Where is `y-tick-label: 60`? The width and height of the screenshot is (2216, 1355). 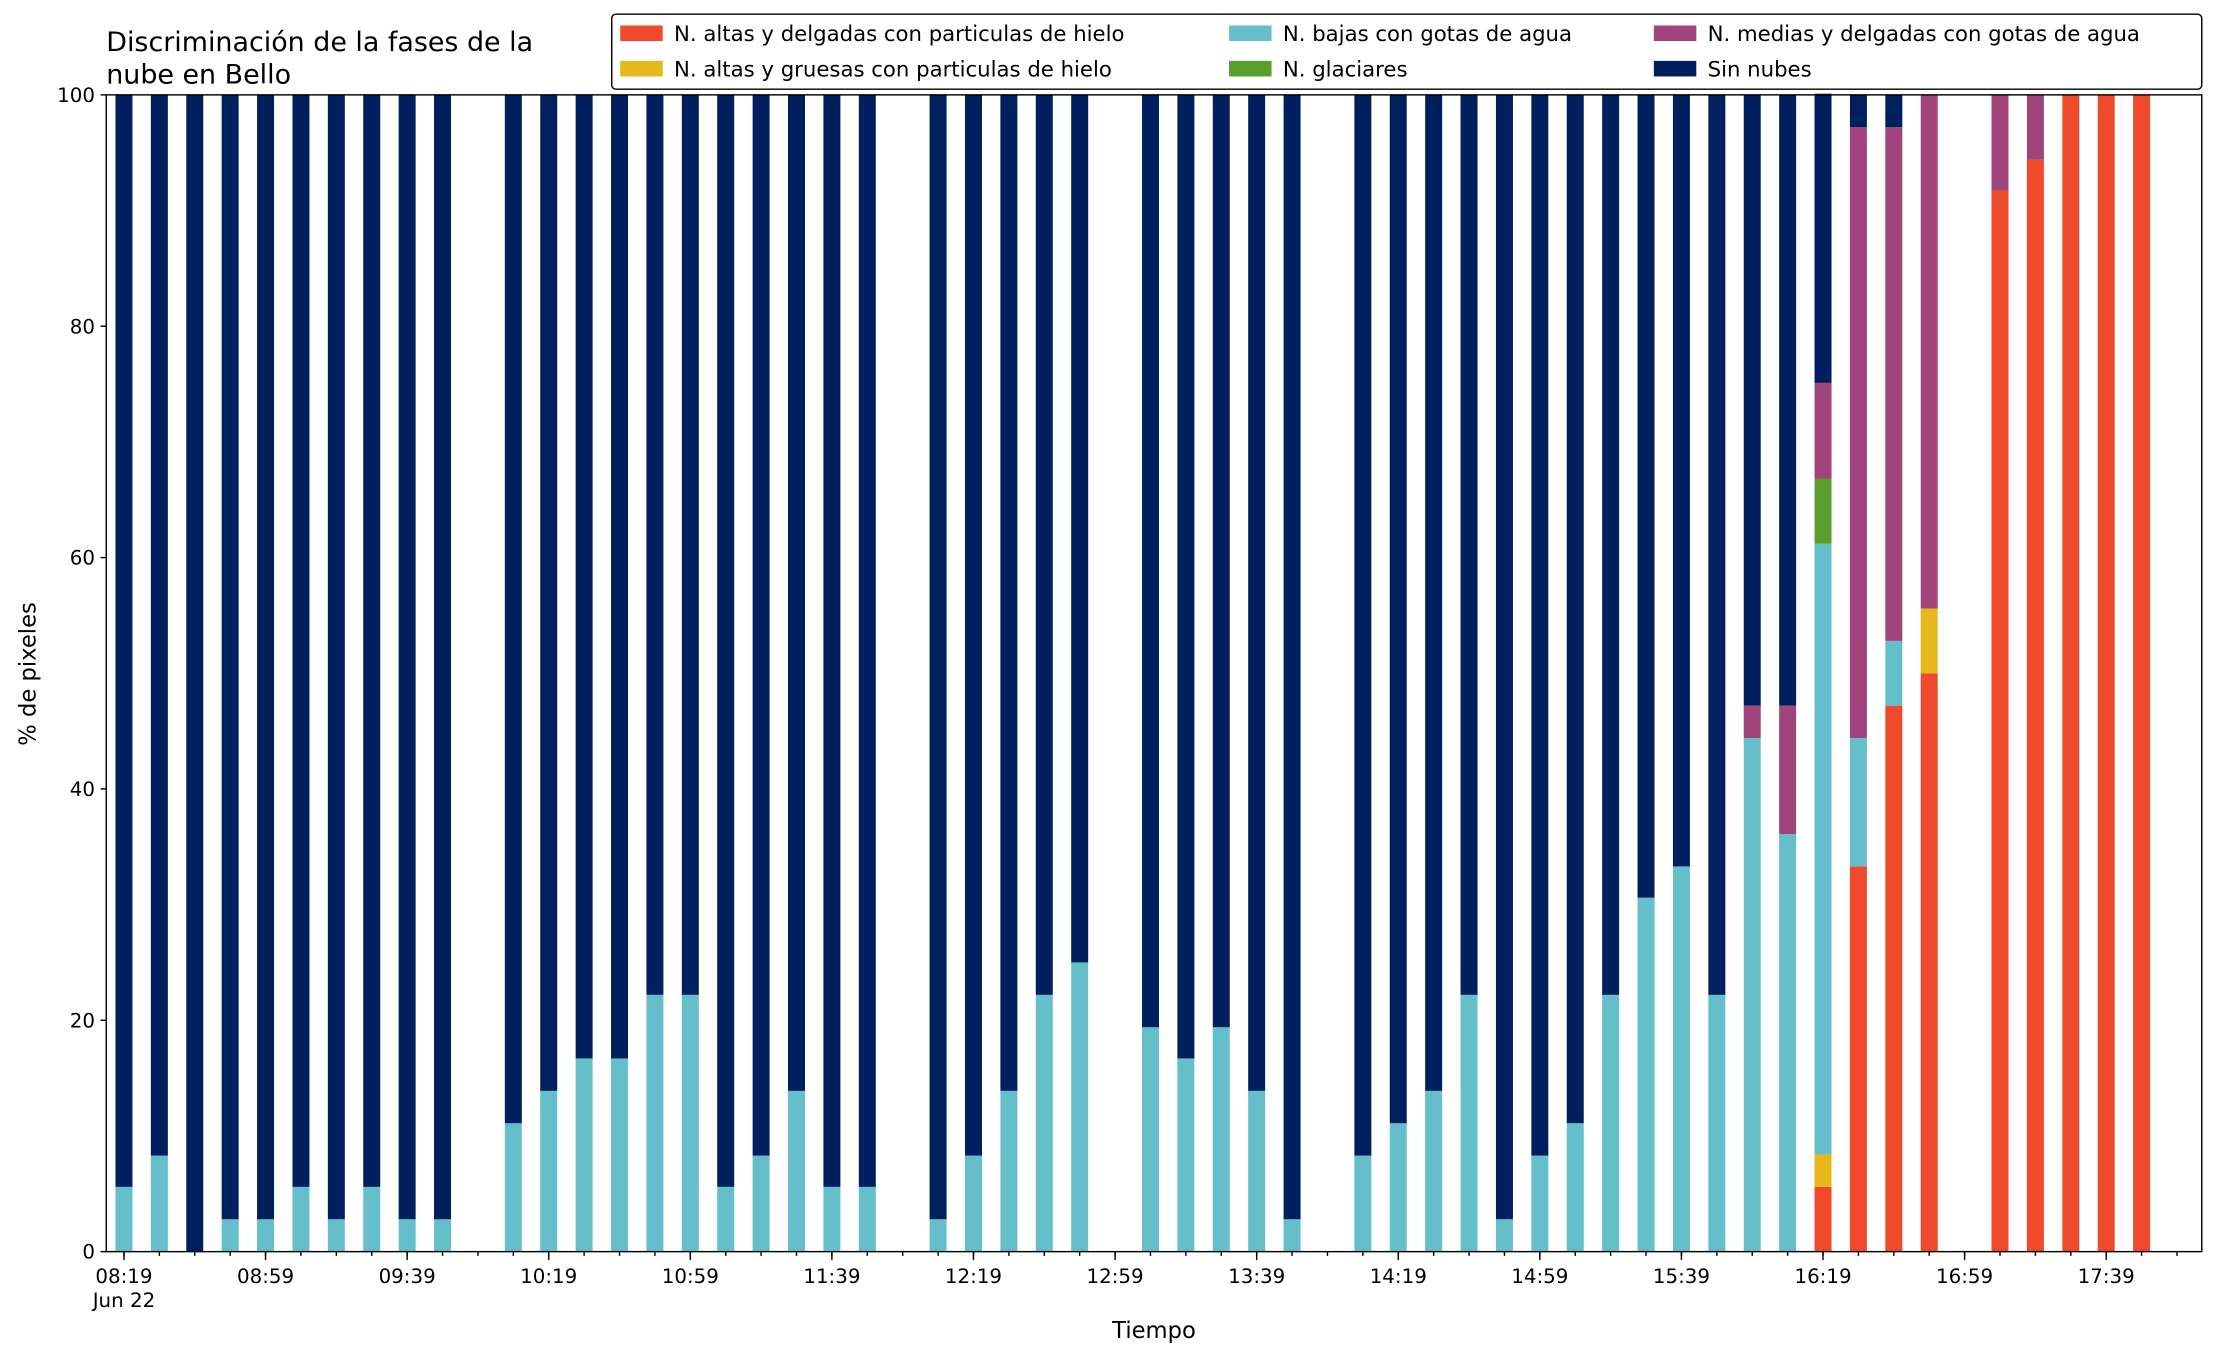
y-tick-label: 60 is located at coordinates (82, 558).